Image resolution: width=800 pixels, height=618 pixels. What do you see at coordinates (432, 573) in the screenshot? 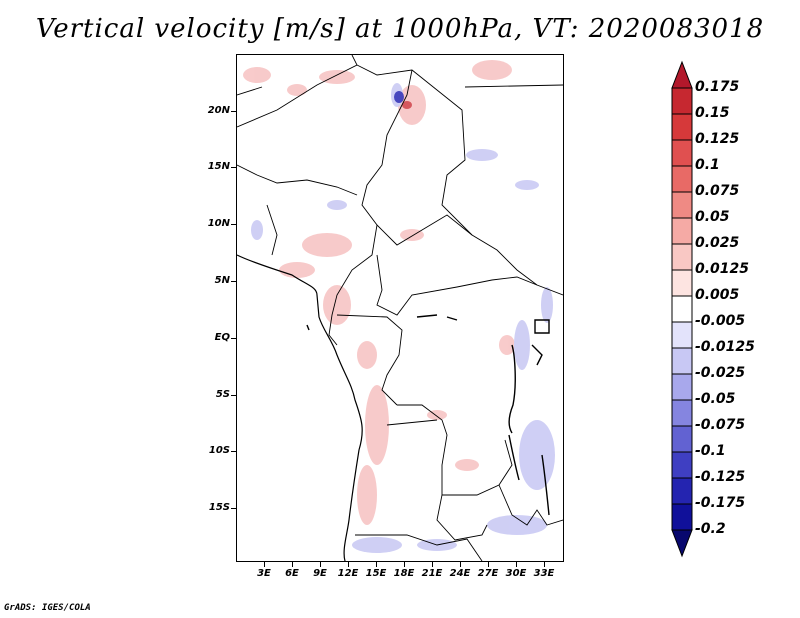
I see `lon-label-21e: 21E` at bounding box center [432, 573].